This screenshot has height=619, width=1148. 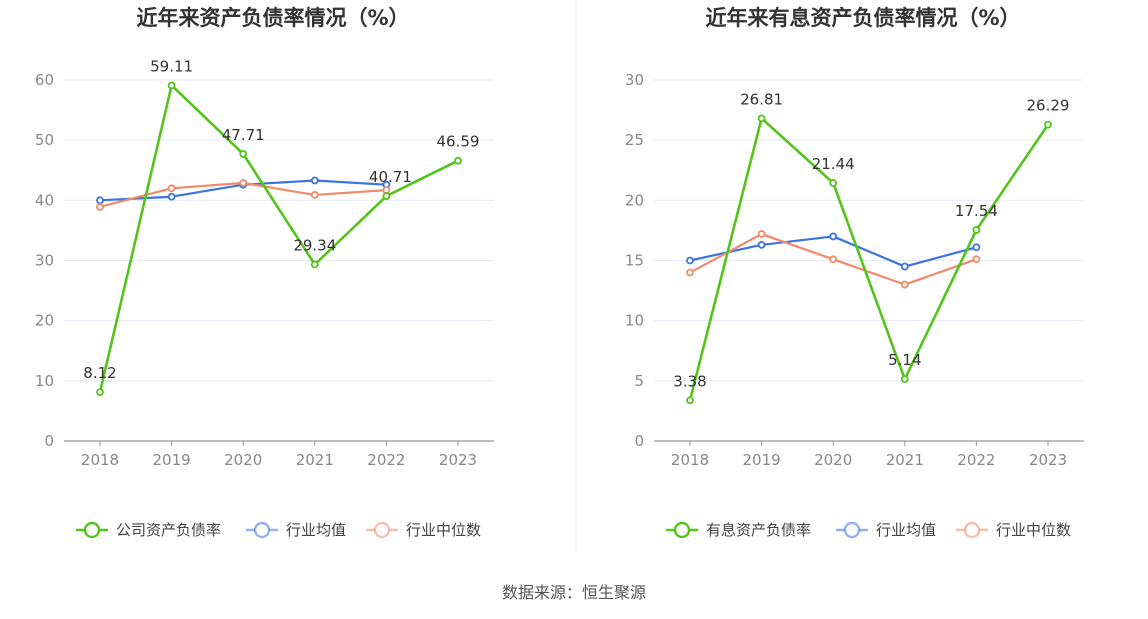 I want to click on data-label: 8.12, so click(x=99, y=373).